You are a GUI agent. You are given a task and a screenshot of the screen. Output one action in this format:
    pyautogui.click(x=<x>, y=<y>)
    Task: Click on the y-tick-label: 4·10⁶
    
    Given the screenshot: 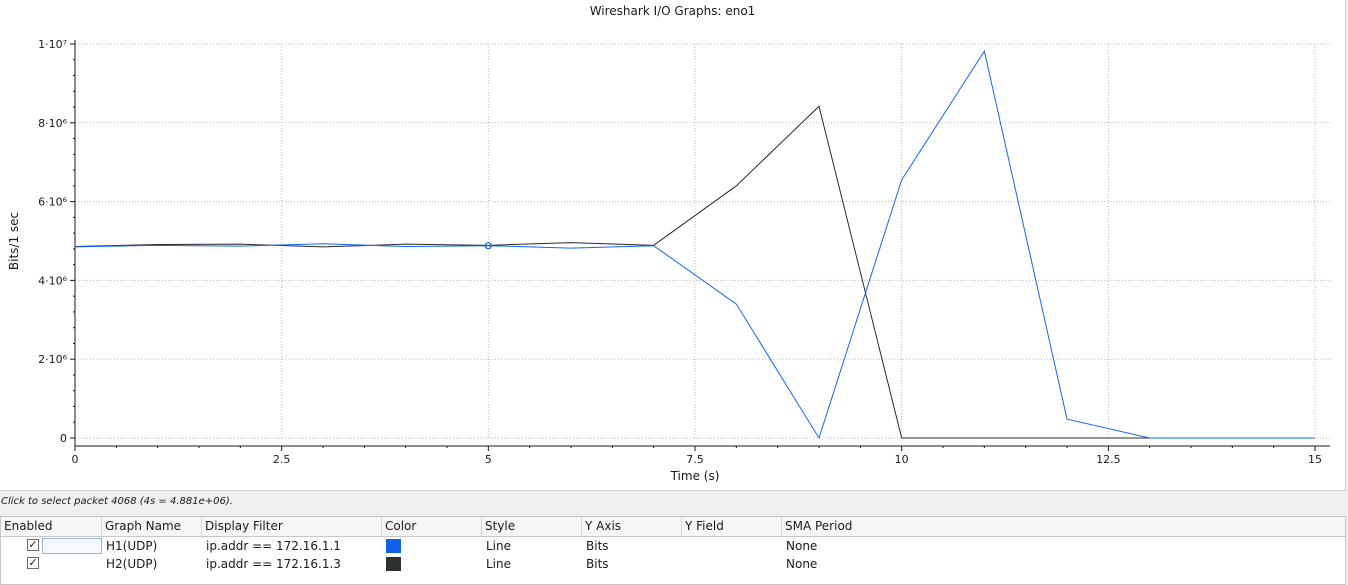 What is the action you would take?
    pyautogui.click(x=52, y=280)
    